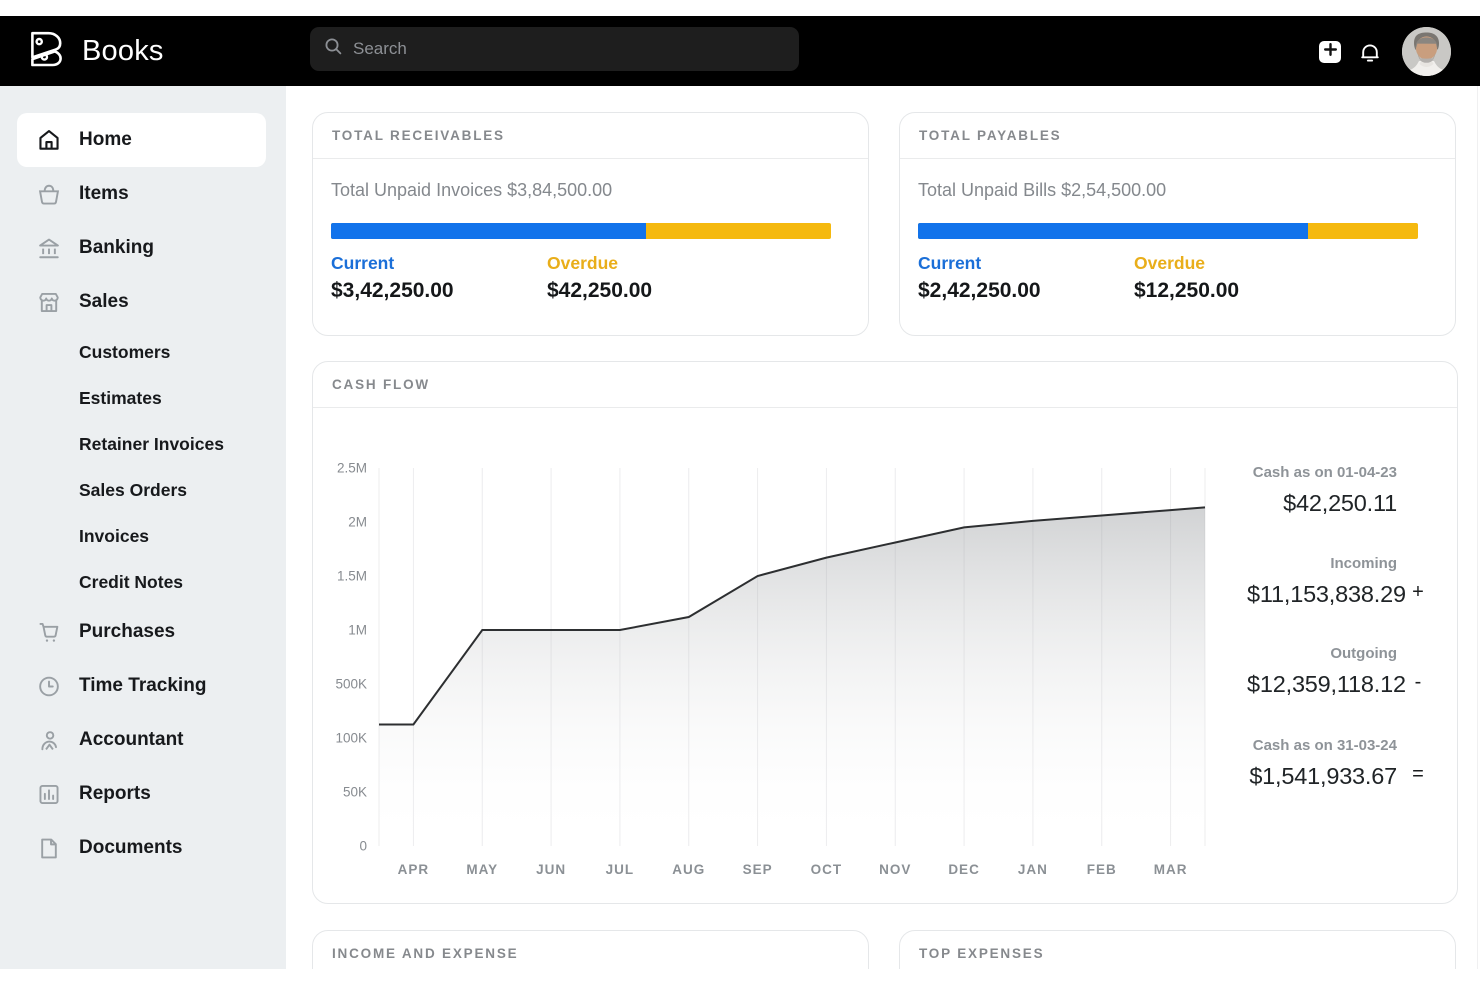 The height and width of the screenshot is (987, 1480). Describe the element at coordinates (792, 616) in the screenshot. I see `chart-line` at that location.